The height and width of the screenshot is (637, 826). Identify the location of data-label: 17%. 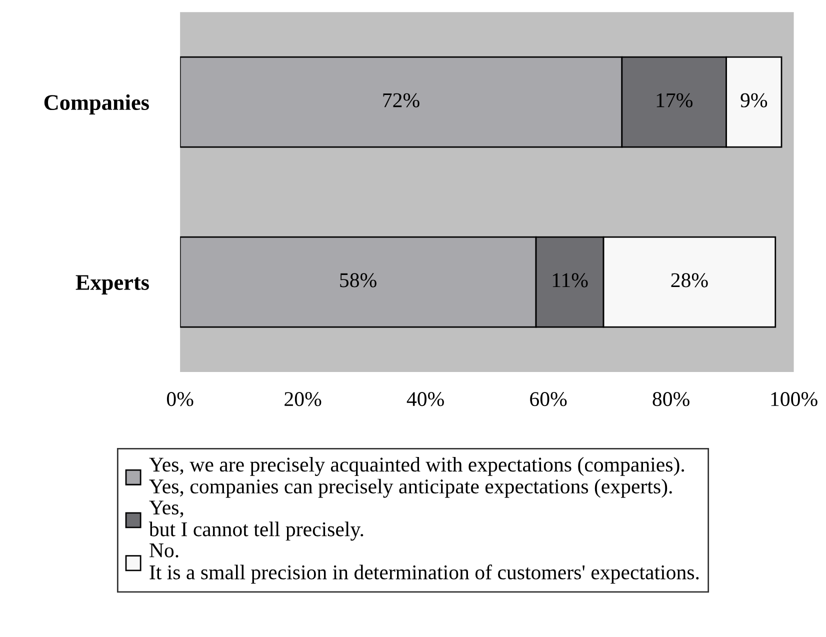
(674, 100).